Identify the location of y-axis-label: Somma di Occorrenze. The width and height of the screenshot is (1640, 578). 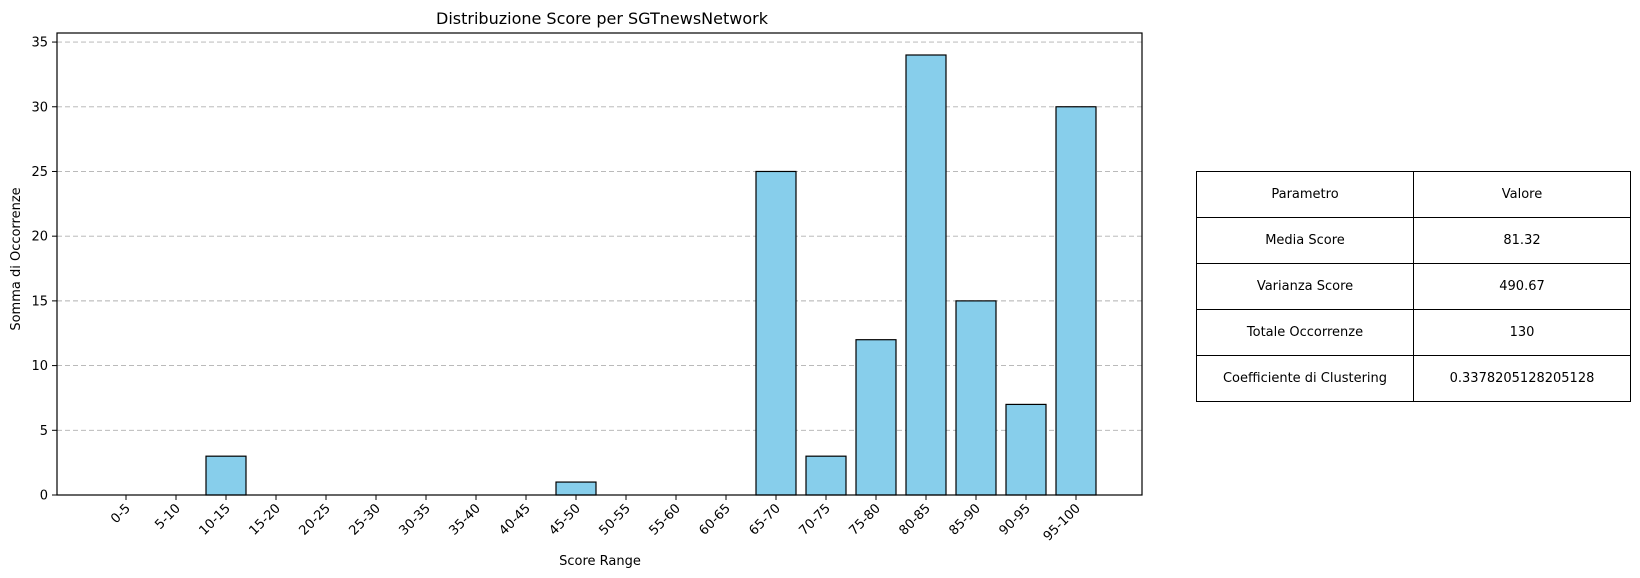
(16, 258).